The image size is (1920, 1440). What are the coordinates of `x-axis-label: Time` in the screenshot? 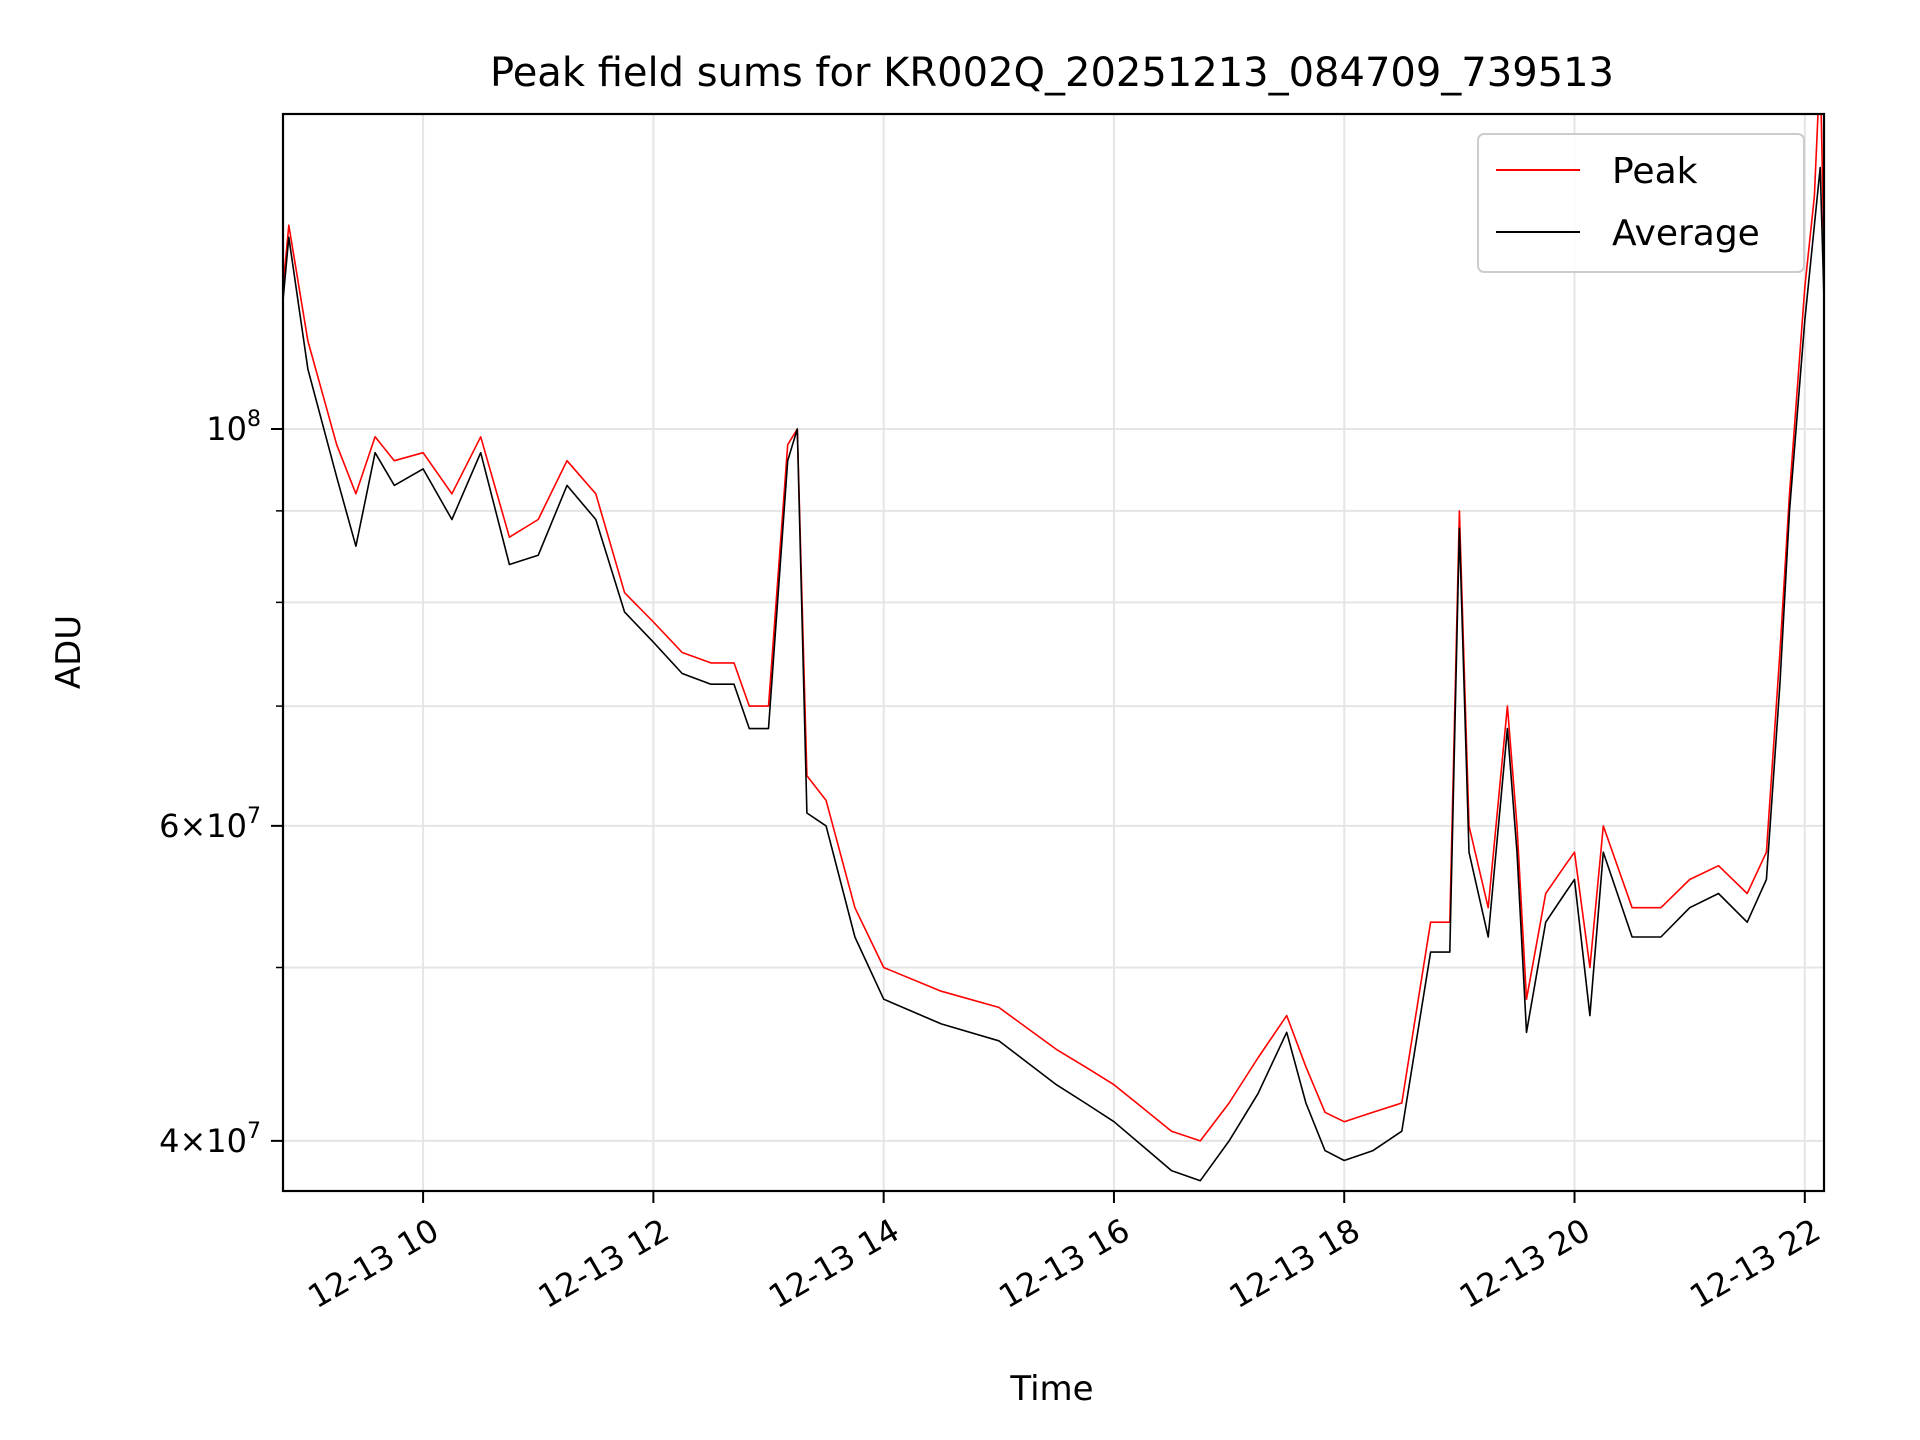 It's located at (1051, 1389).